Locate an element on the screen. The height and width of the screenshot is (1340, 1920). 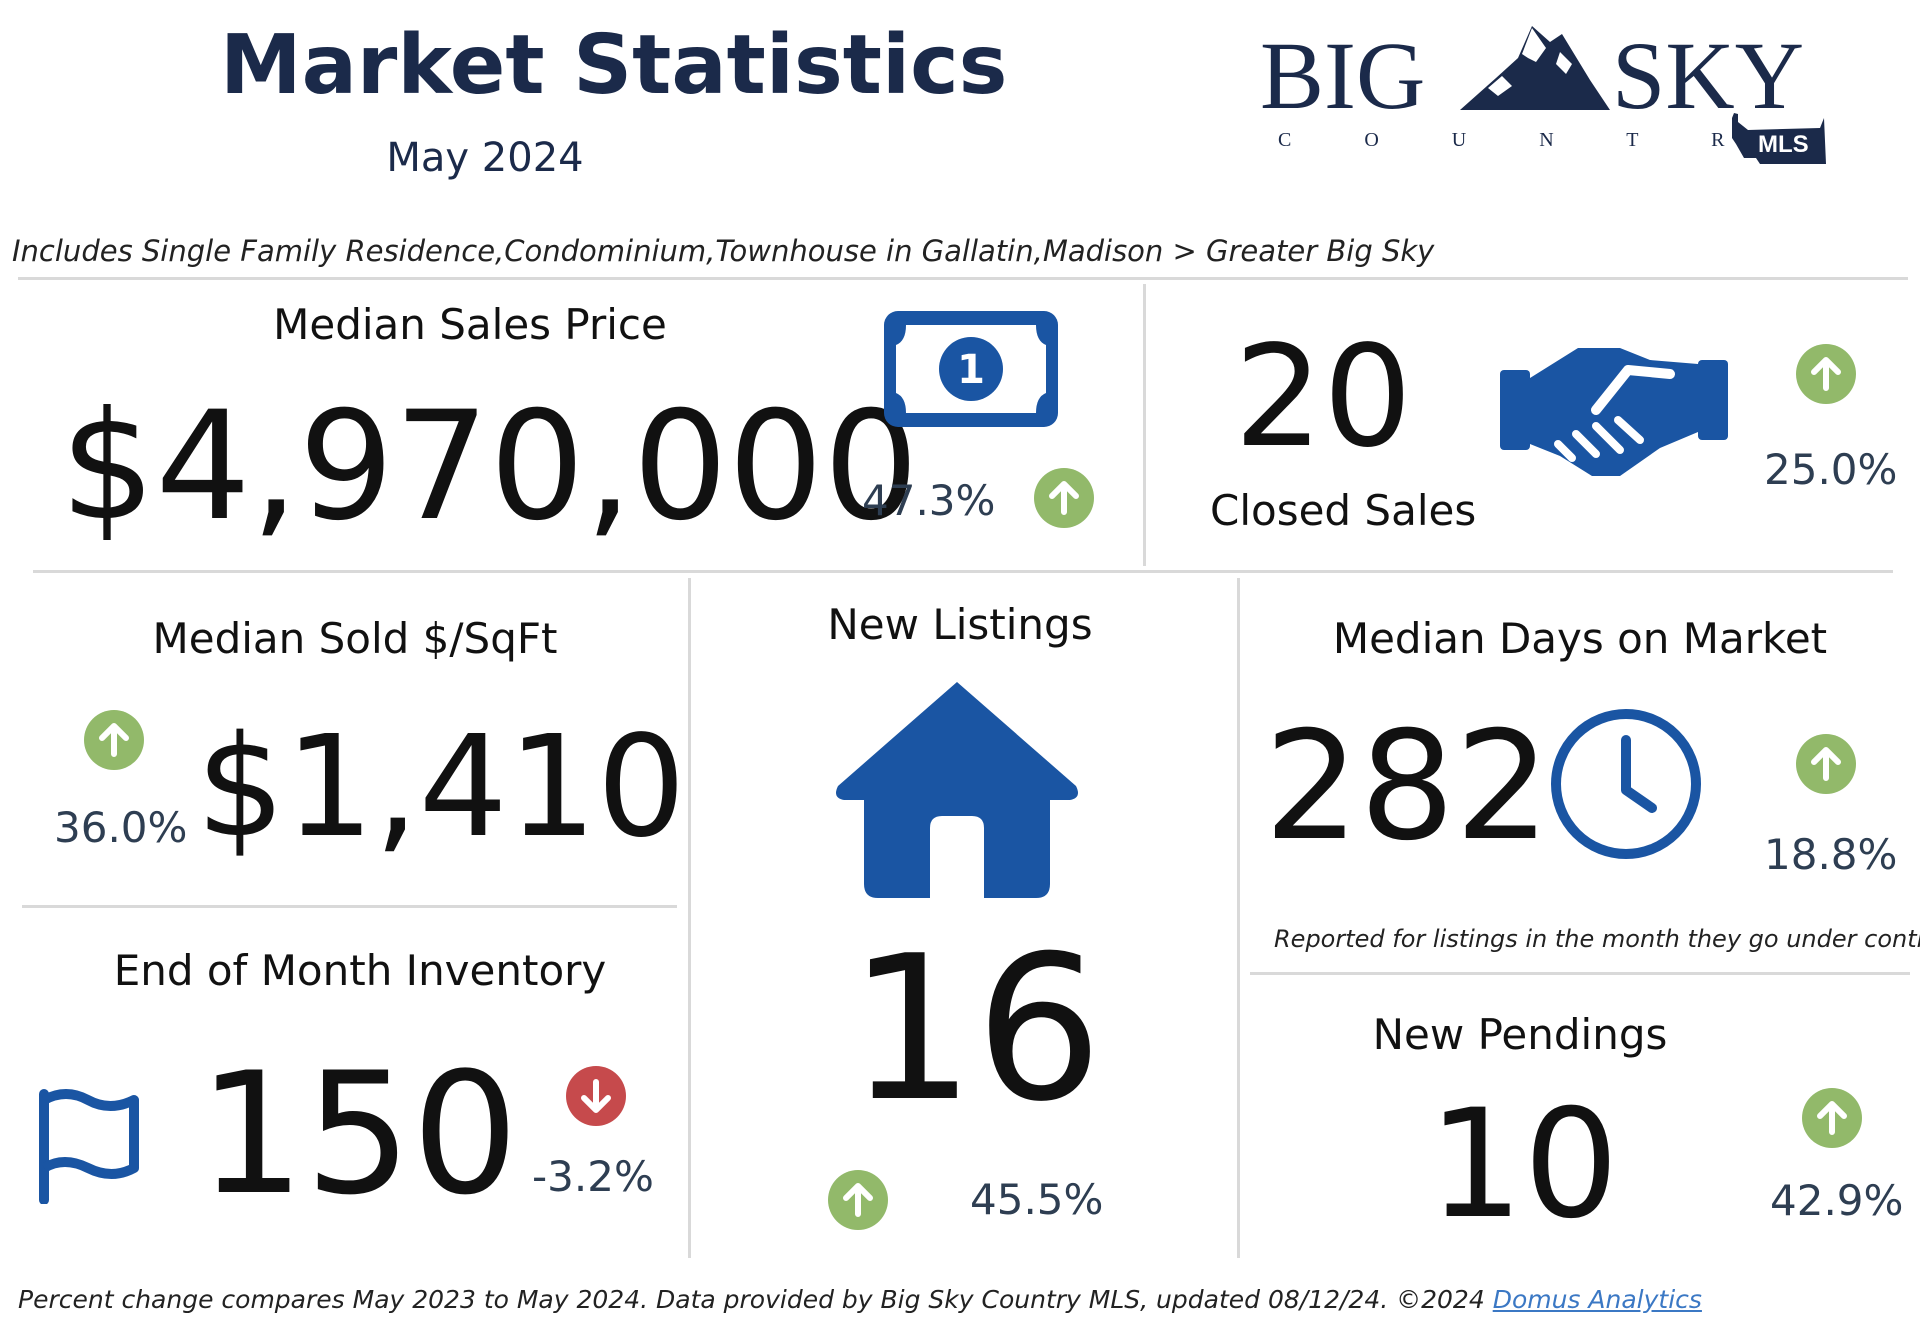
divider-left-vertical is located at coordinates (689, 918).